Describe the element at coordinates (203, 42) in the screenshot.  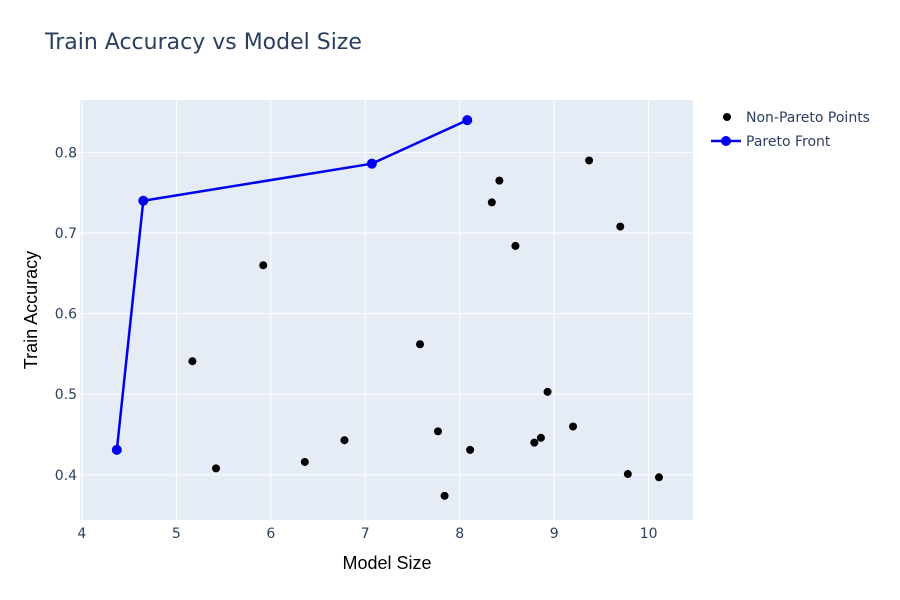
I see `chart-title: Train Accuracy vs Model Size` at that location.